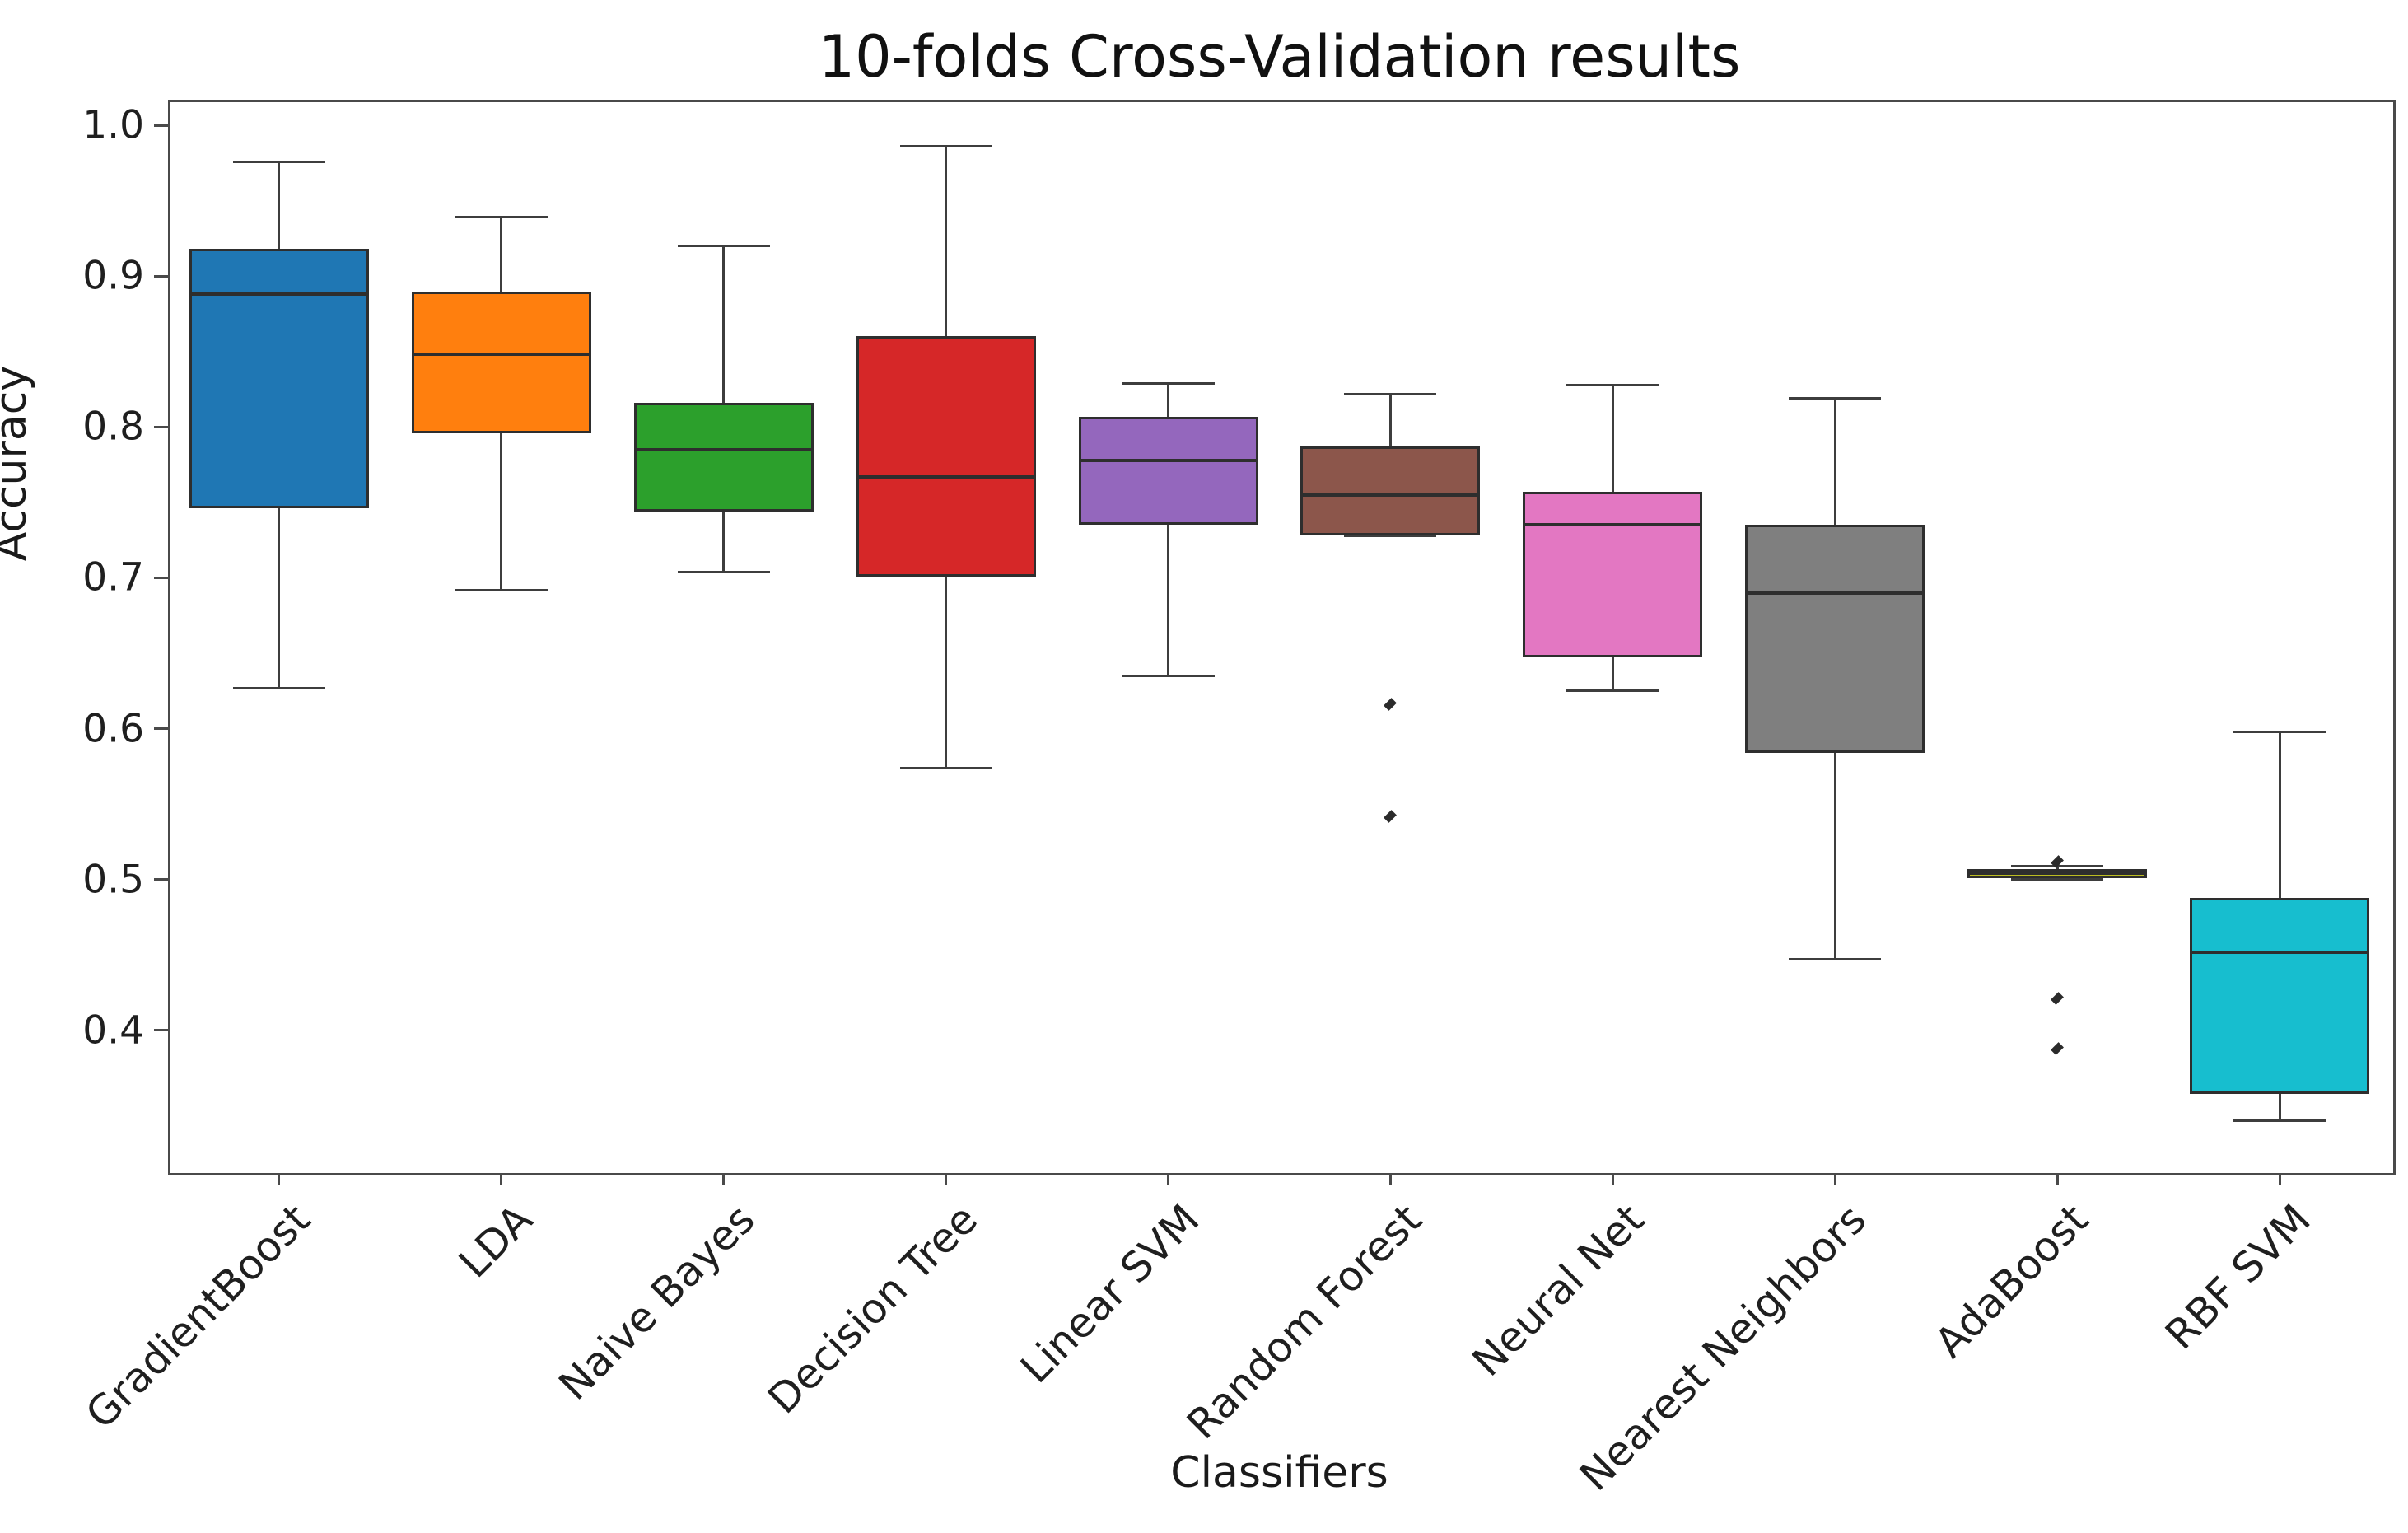 This screenshot has height=1533, width=2408. What do you see at coordinates (1612, 439) in the screenshot?
I see `whisker-upper-neural-net` at bounding box center [1612, 439].